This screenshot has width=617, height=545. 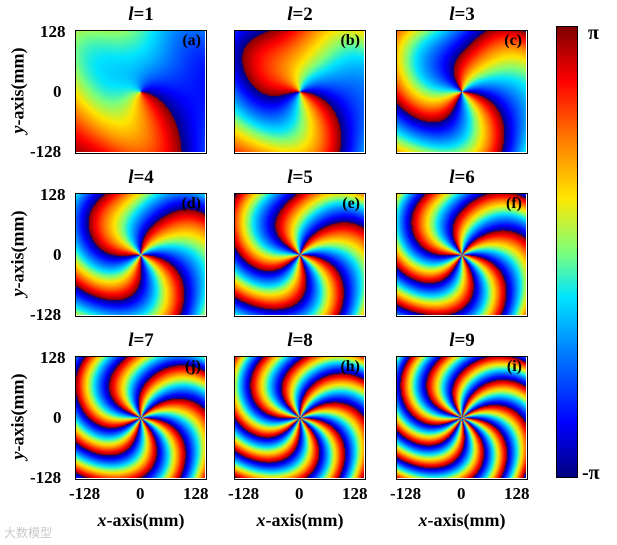 What do you see at coordinates (514, 203) in the screenshot?
I see `panel-letter-6: (f)` at bounding box center [514, 203].